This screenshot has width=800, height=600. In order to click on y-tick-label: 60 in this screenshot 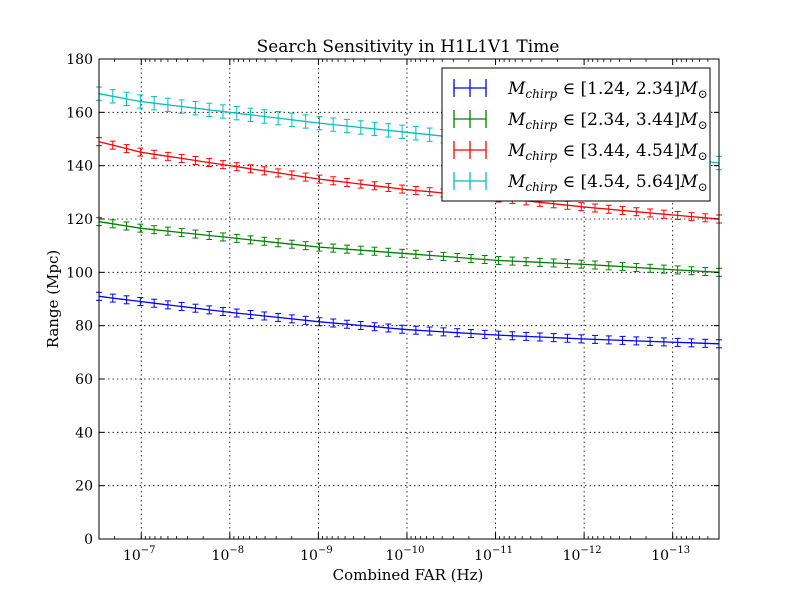, I will do `click(84, 380)`.